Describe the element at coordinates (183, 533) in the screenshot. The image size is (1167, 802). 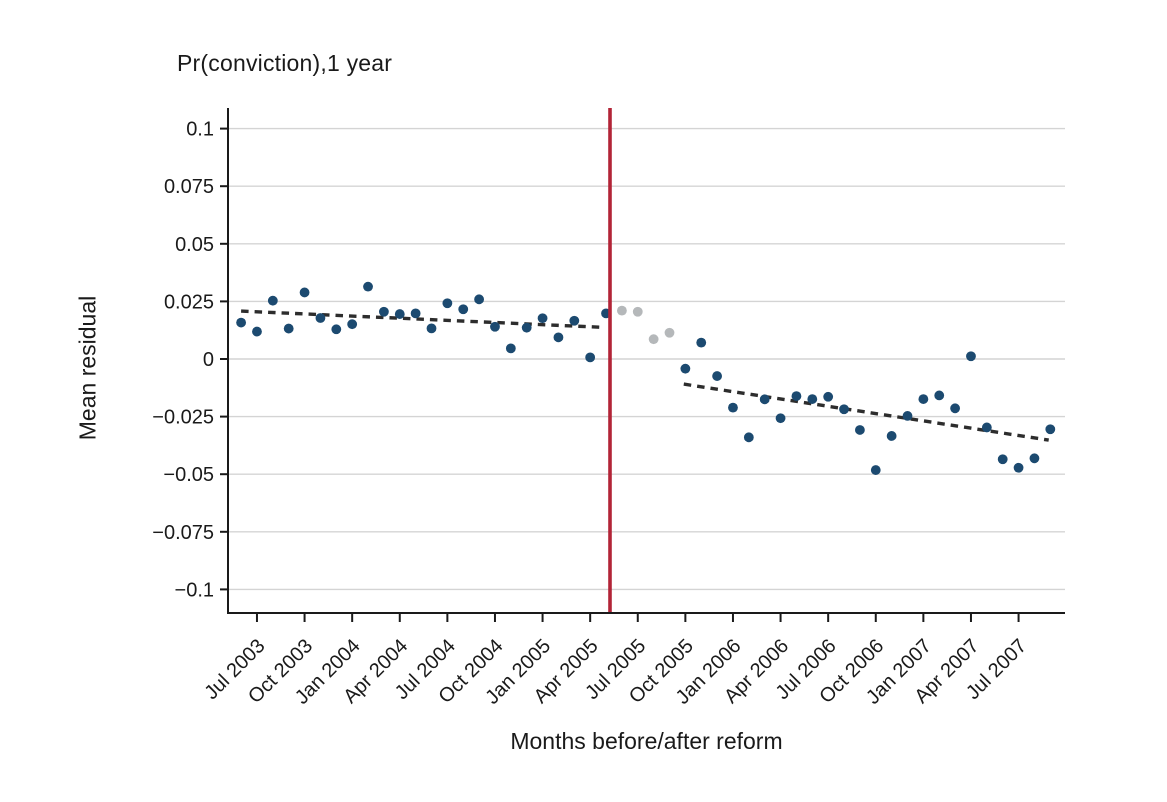
I see `y-tick-label: −0.075` at that location.